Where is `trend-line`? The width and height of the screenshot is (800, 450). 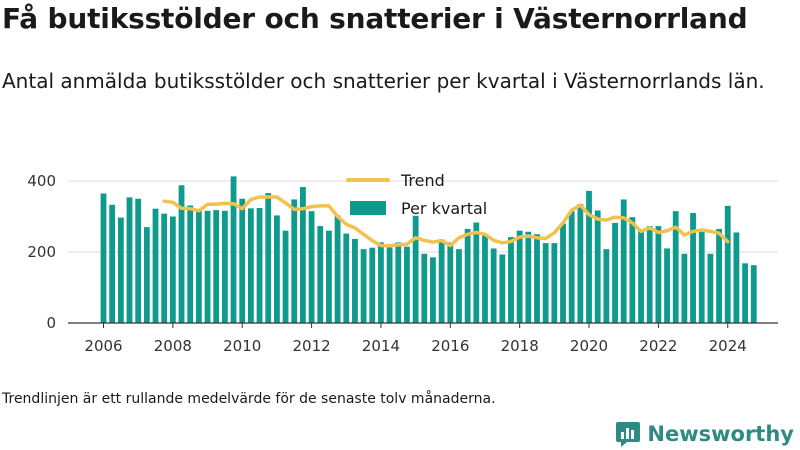
trend-line is located at coordinates (446, 221).